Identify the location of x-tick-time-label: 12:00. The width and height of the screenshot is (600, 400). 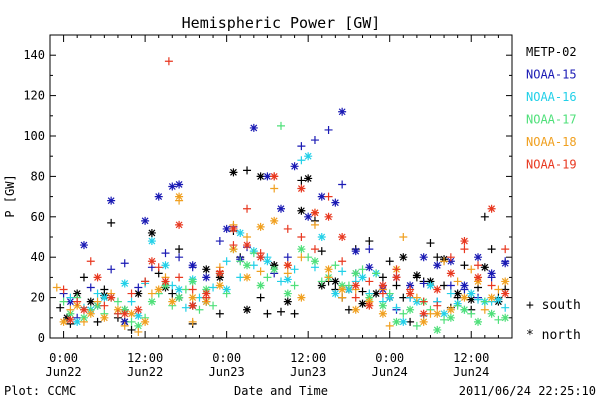
(308, 358).